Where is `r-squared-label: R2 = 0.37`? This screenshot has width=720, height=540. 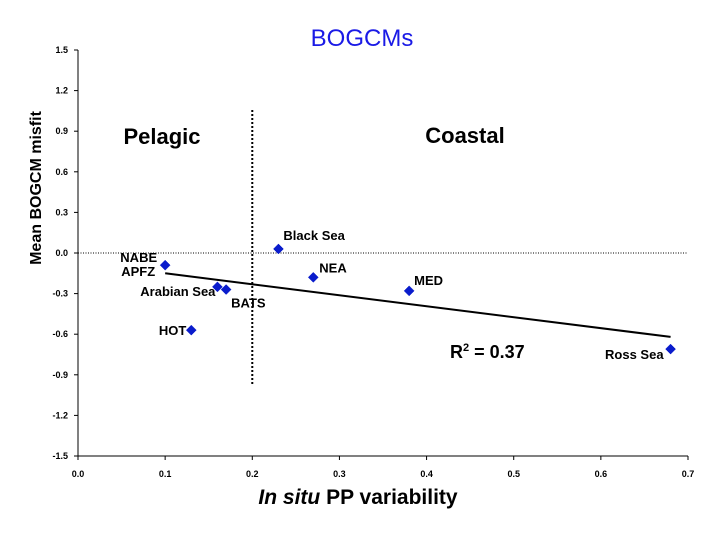 r-squared-label: R2 = 0.37 is located at coordinates (487, 352).